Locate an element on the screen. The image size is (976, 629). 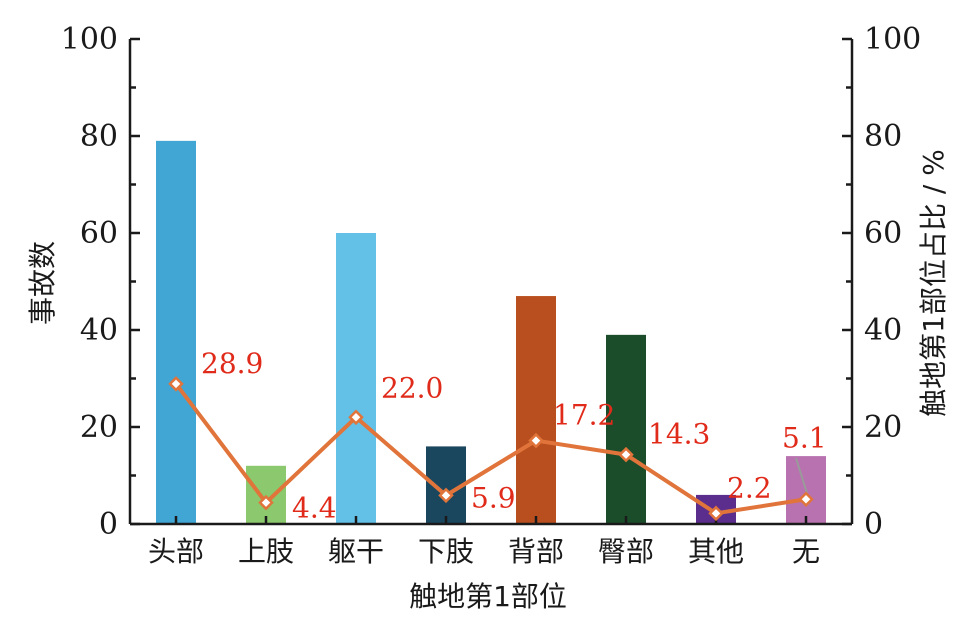
percentage-line is located at coordinates (490, 449).